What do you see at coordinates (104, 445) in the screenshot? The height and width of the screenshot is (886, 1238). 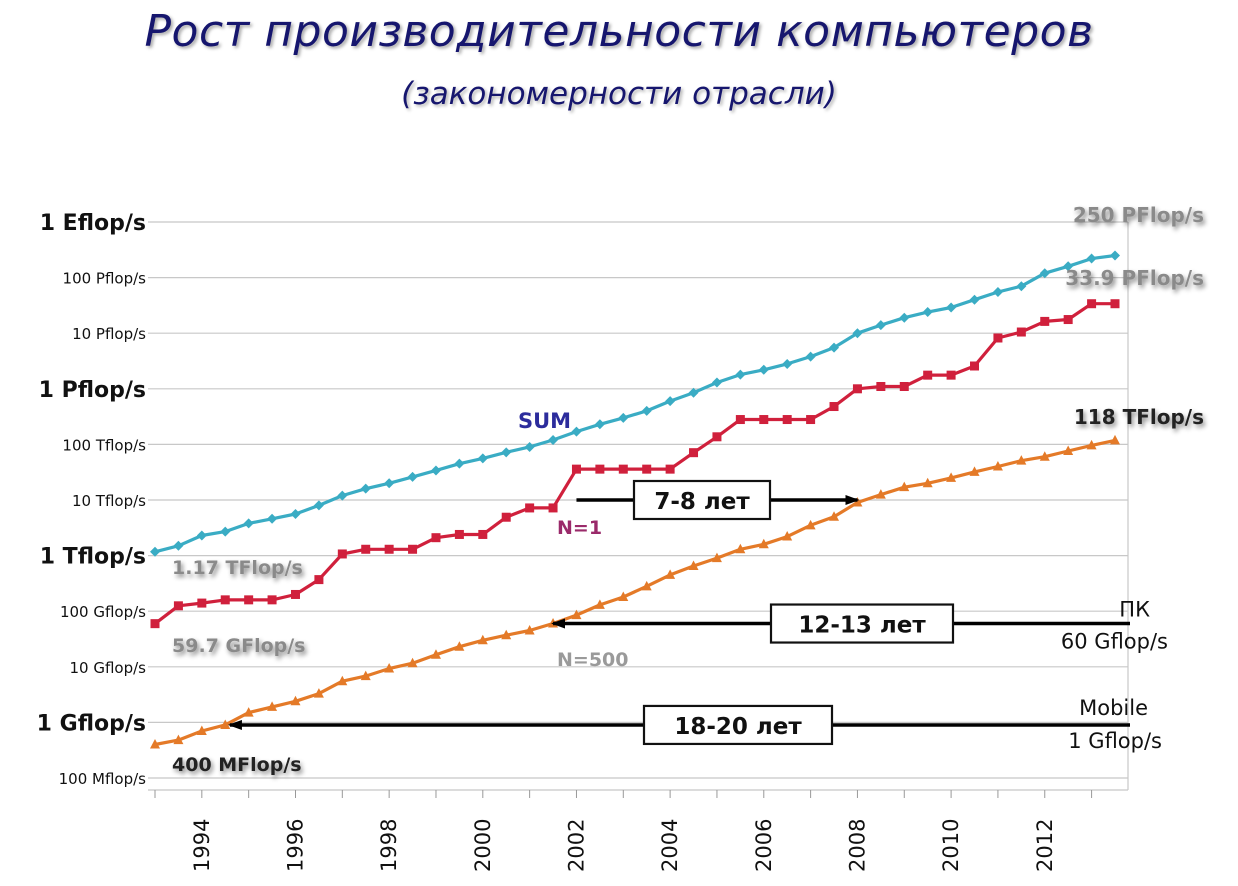 I see `y-tick-label: 100 Tflop/s` at bounding box center [104, 445].